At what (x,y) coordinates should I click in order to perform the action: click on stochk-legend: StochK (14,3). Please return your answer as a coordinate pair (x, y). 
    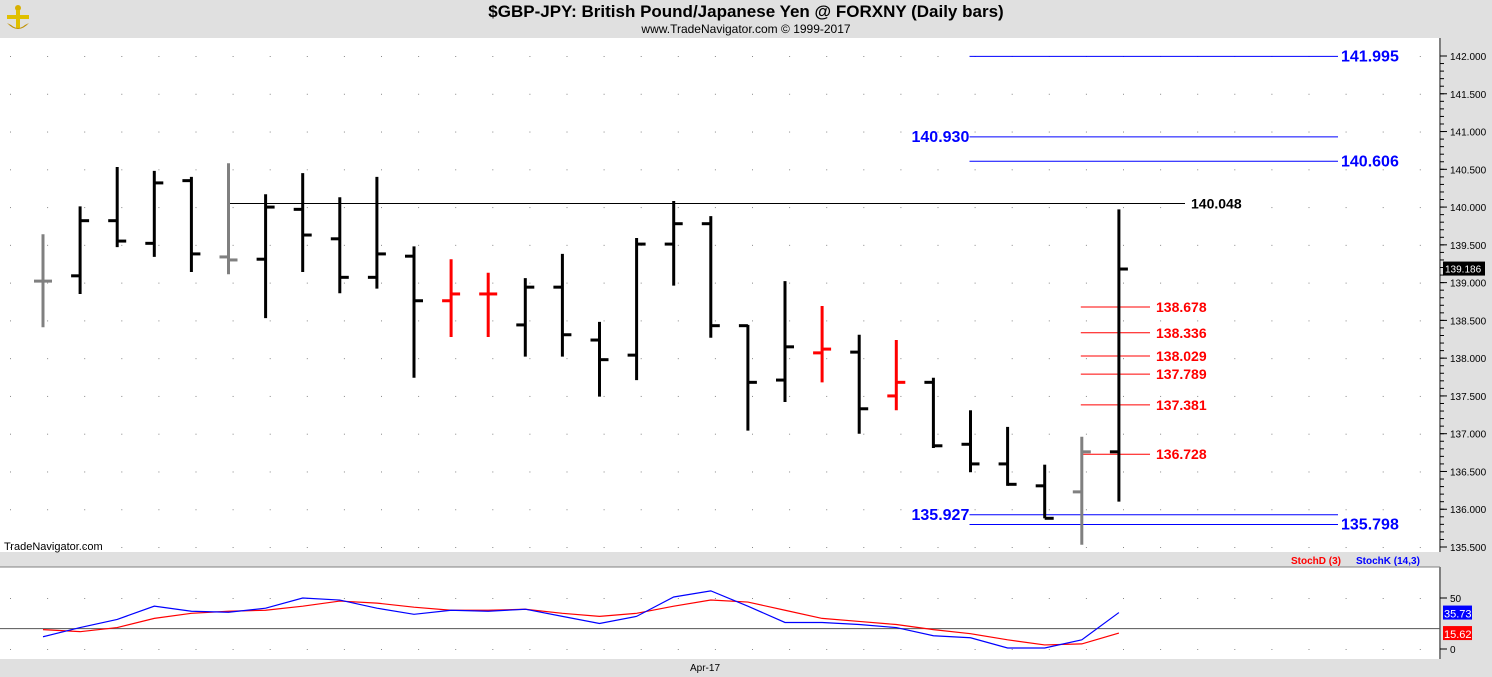
    Looking at the image, I should click on (1388, 561).